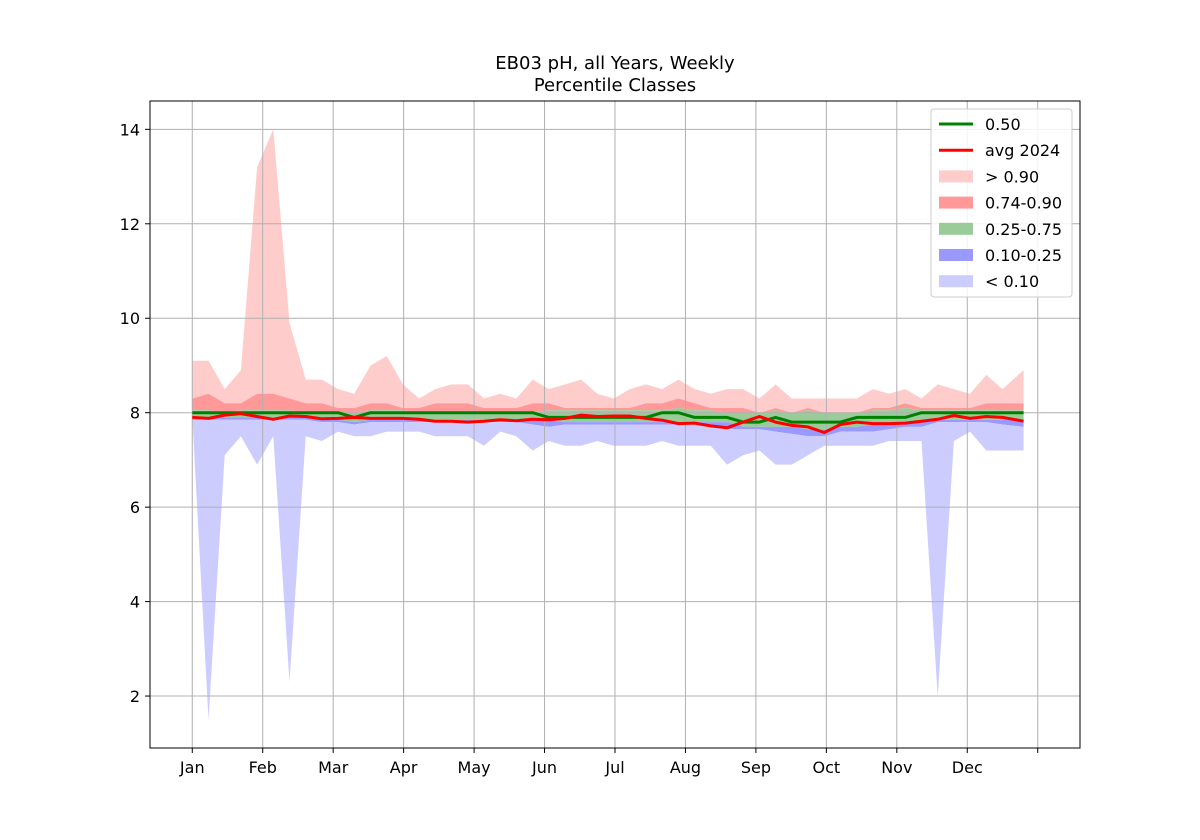 The height and width of the screenshot is (840, 1200). Describe the element at coordinates (1012, 176) in the screenshot. I see `legend-label-2: > 0.90` at that location.